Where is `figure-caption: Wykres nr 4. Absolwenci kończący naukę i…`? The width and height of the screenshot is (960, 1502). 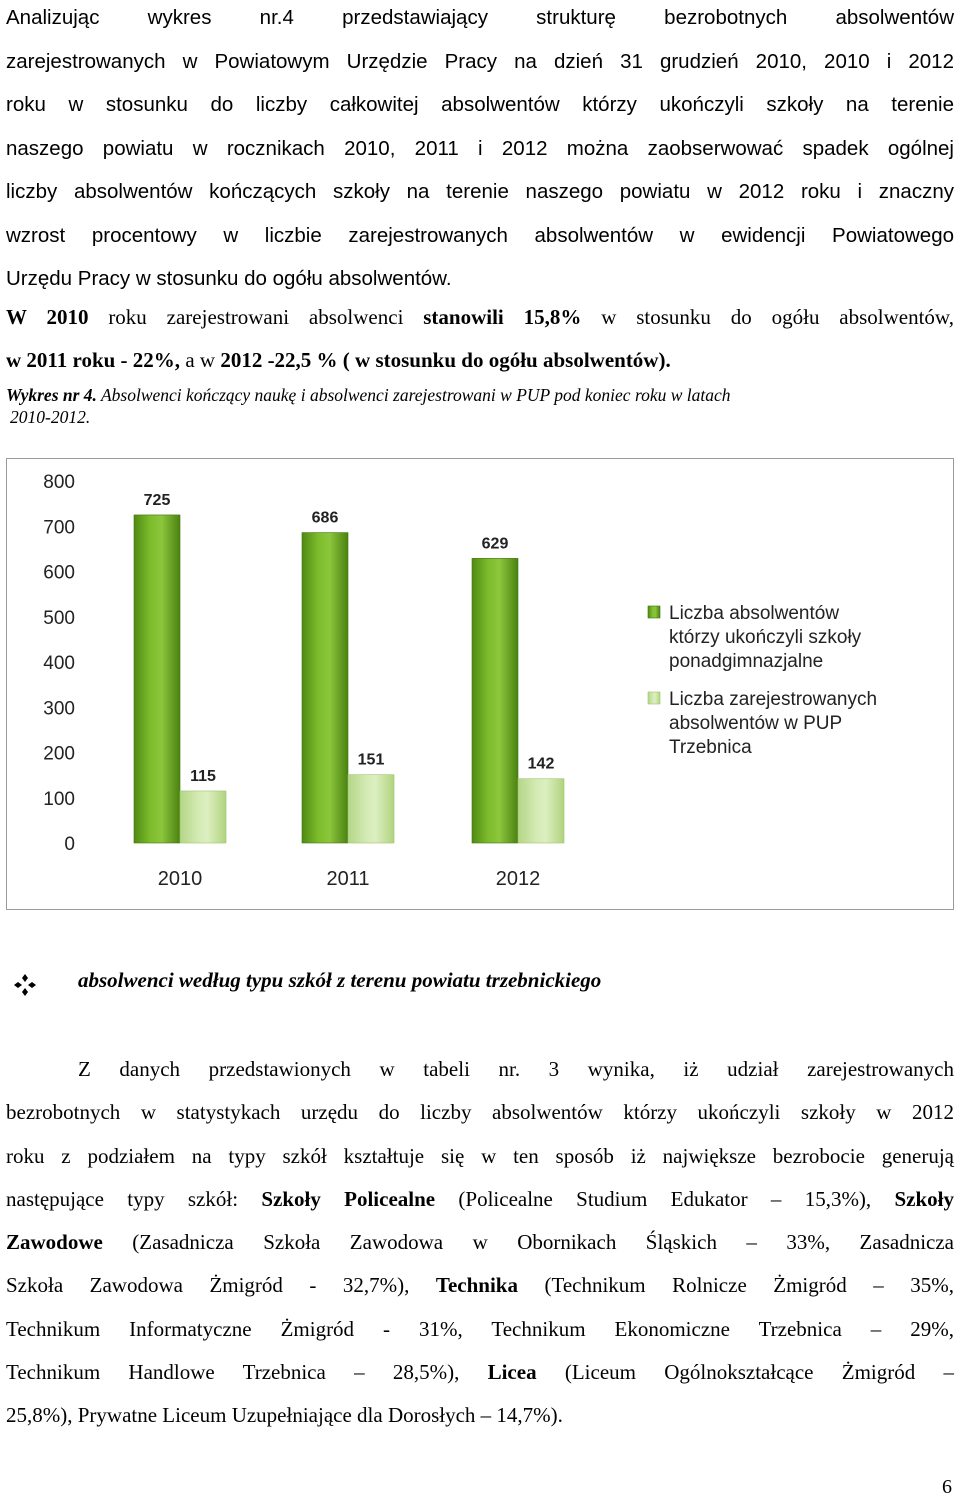
figure-caption: Wykres nr 4. Absolwenci kończący naukę i… is located at coordinates (480, 406).